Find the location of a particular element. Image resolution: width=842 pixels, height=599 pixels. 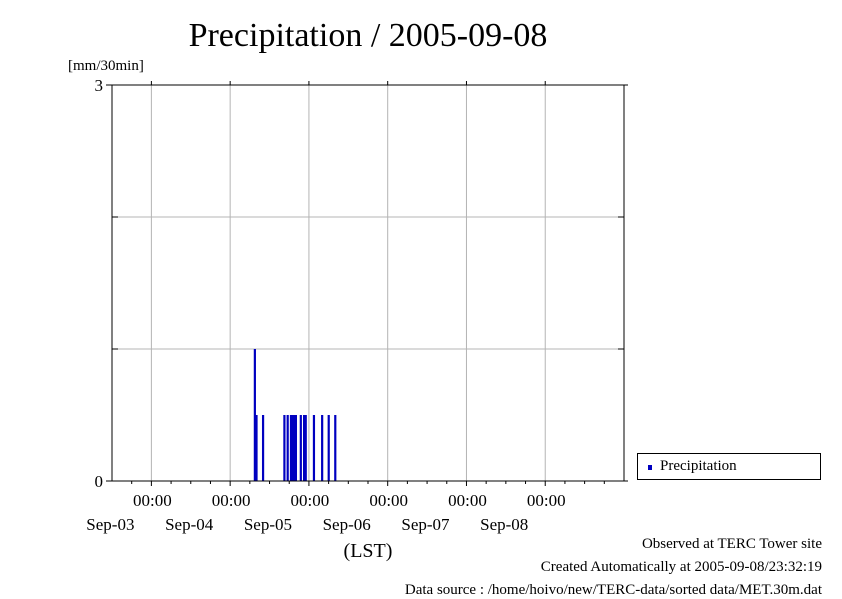

chart-legend: Precipitation is located at coordinates (729, 466).